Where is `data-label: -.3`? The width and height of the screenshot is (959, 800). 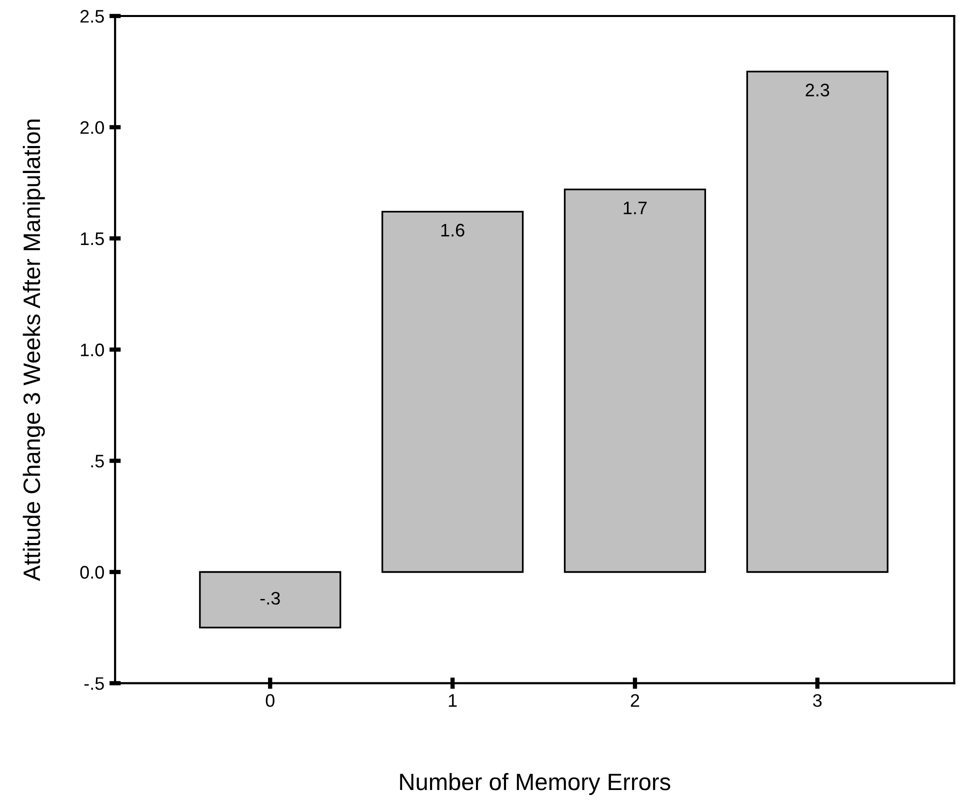 data-label: -.3 is located at coordinates (270, 598).